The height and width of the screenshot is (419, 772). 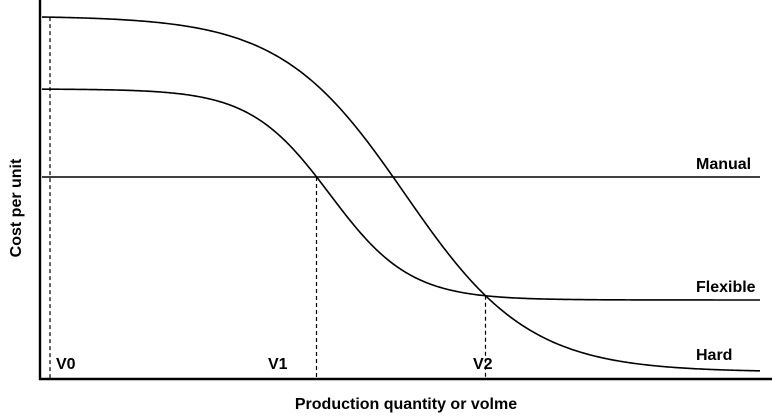 I want to click on marker-label-v1: V1, so click(x=278, y=364).